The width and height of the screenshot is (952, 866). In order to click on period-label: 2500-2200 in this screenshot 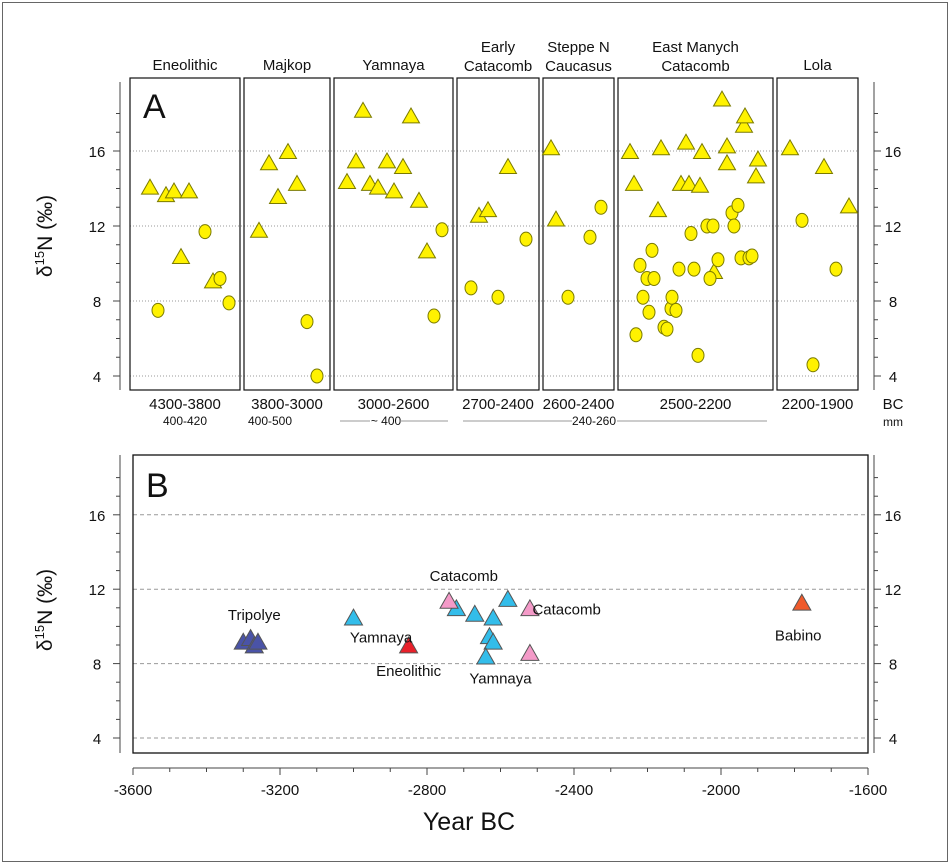, I will do `click(696, 404)`.